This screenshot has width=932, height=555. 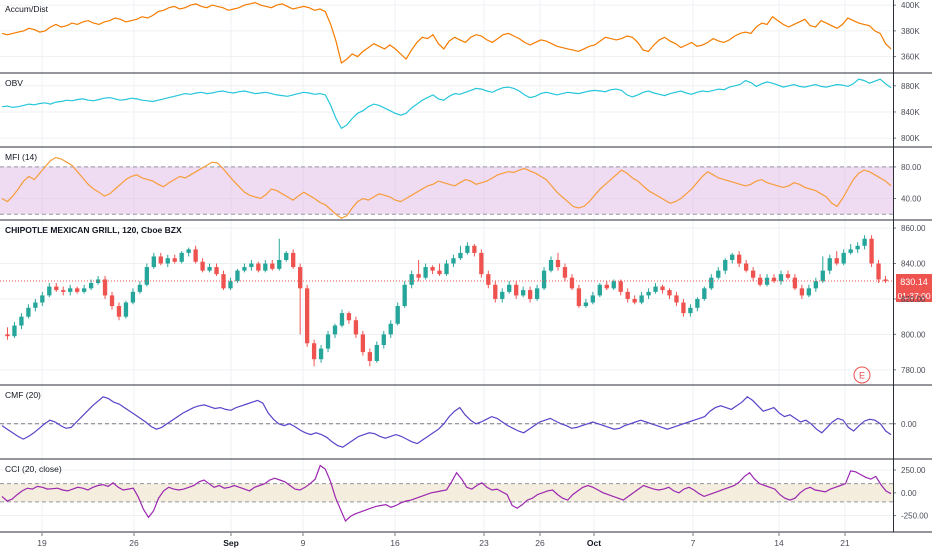 I want to click on pane-accum-dist: Accum/Dist 400K 380K 360K, so click(x=460, y=33).